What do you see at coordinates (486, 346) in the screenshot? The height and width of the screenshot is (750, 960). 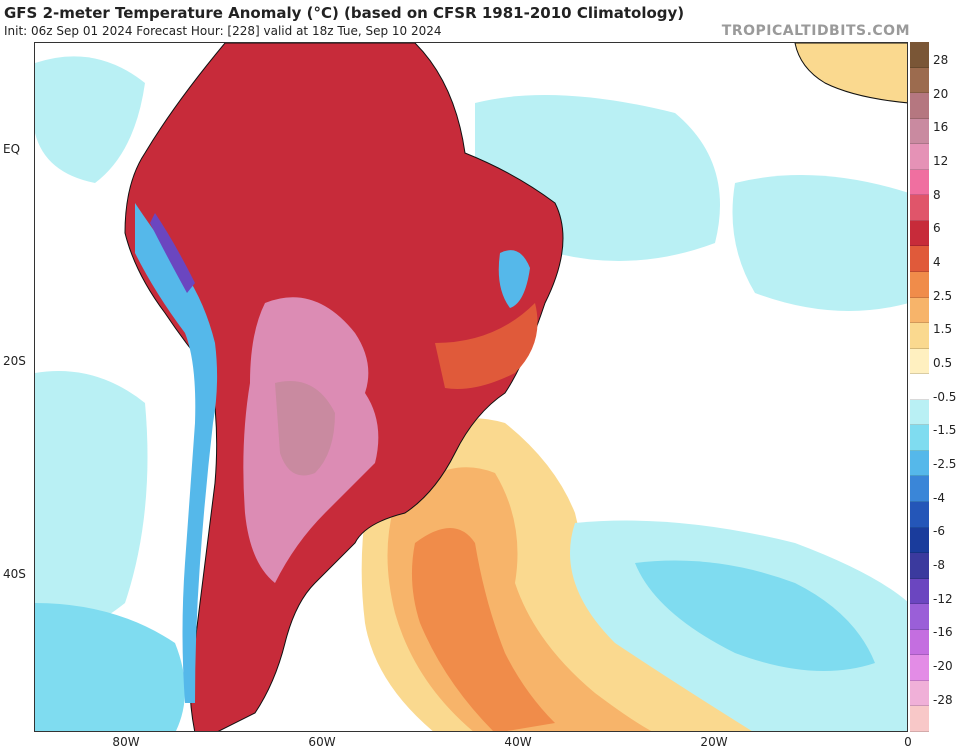 I see `coastal-warm-band` at bounding box center [486, 346].